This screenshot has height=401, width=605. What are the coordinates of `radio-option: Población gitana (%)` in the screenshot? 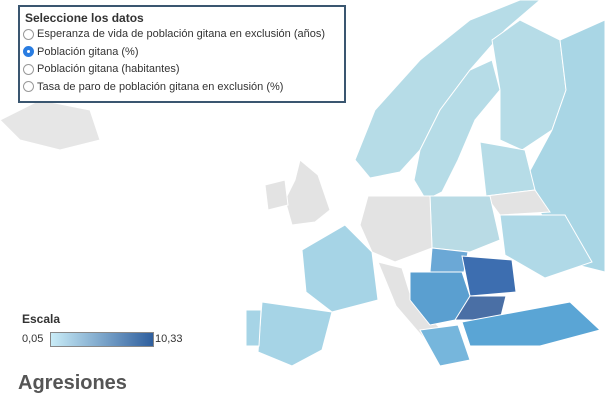 It's located at (81, 52).